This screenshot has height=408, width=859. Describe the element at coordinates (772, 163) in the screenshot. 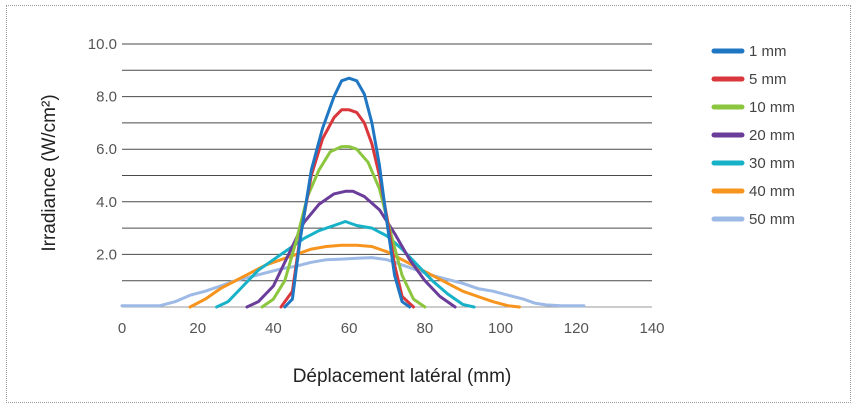

I see `legend-label: 30 mm` at that location.